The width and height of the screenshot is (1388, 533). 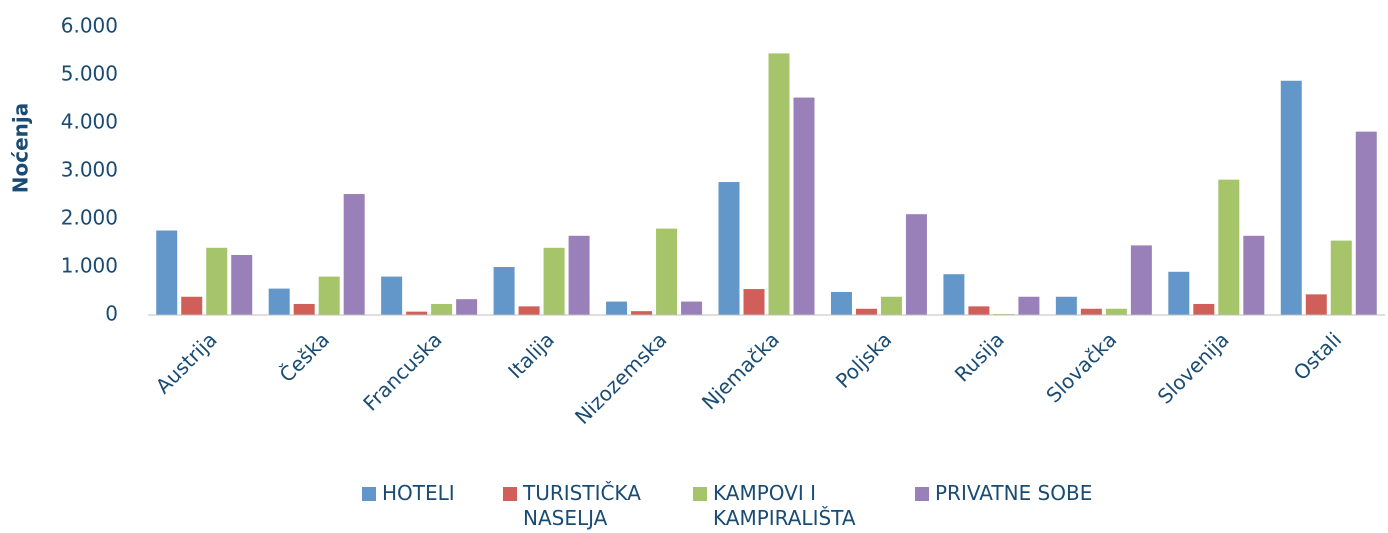 I want to click on legend-item: TURISTIČKA NASELJA, so click(x=583, y=506).